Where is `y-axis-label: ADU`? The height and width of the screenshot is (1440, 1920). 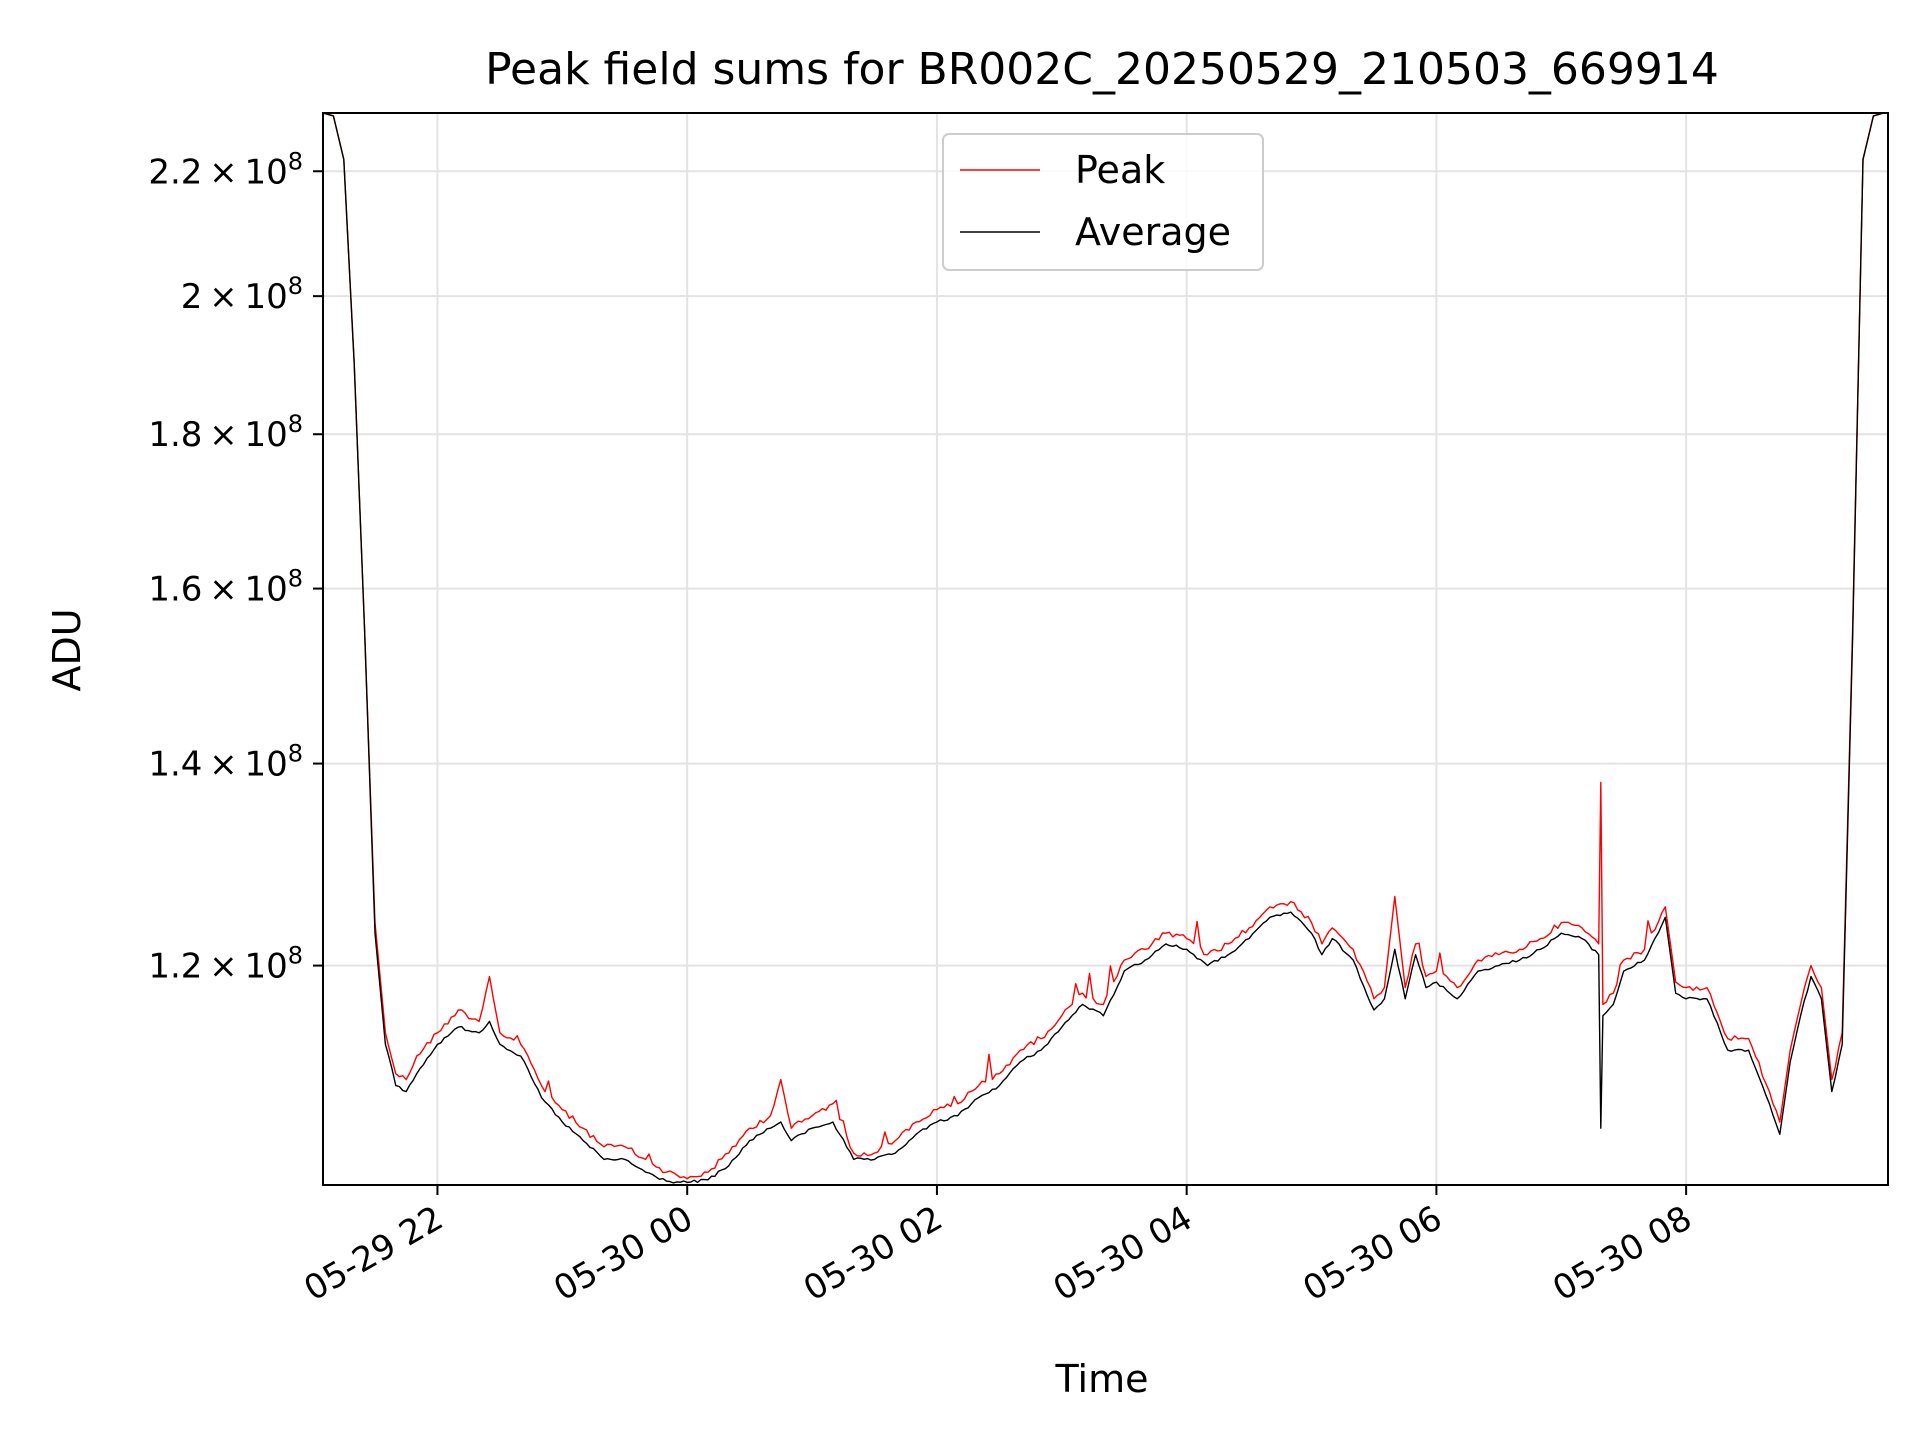 y-axis-label: ADU is located at coordinates (67, 649).